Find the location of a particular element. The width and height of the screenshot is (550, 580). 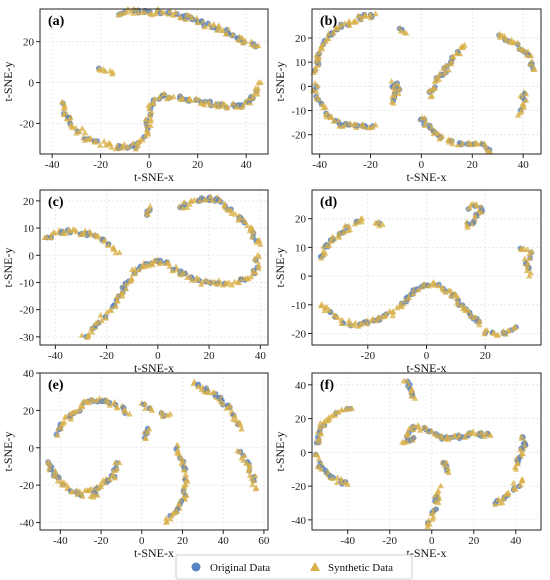

legend-original-marker is located at coordinates (196, 567).